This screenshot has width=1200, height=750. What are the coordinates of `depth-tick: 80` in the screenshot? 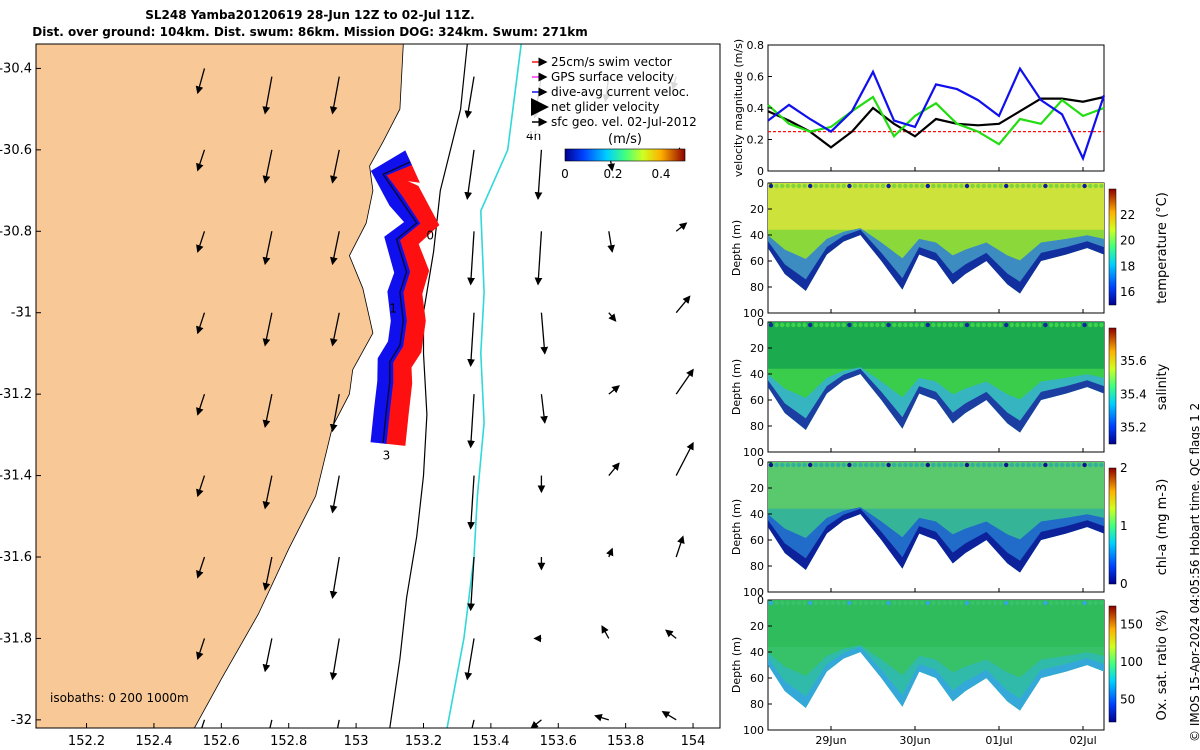 It's located at (757, 426).